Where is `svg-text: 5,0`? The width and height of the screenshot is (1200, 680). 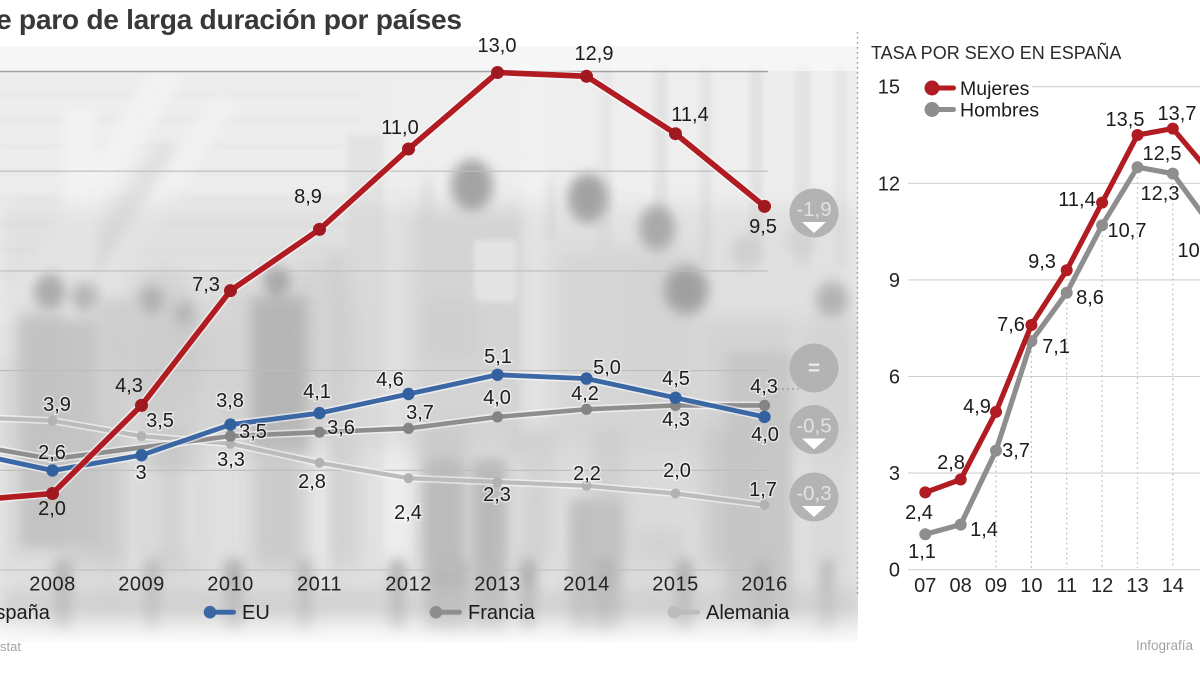
svg-text: 5,0 is located at coordinates (607, 368).